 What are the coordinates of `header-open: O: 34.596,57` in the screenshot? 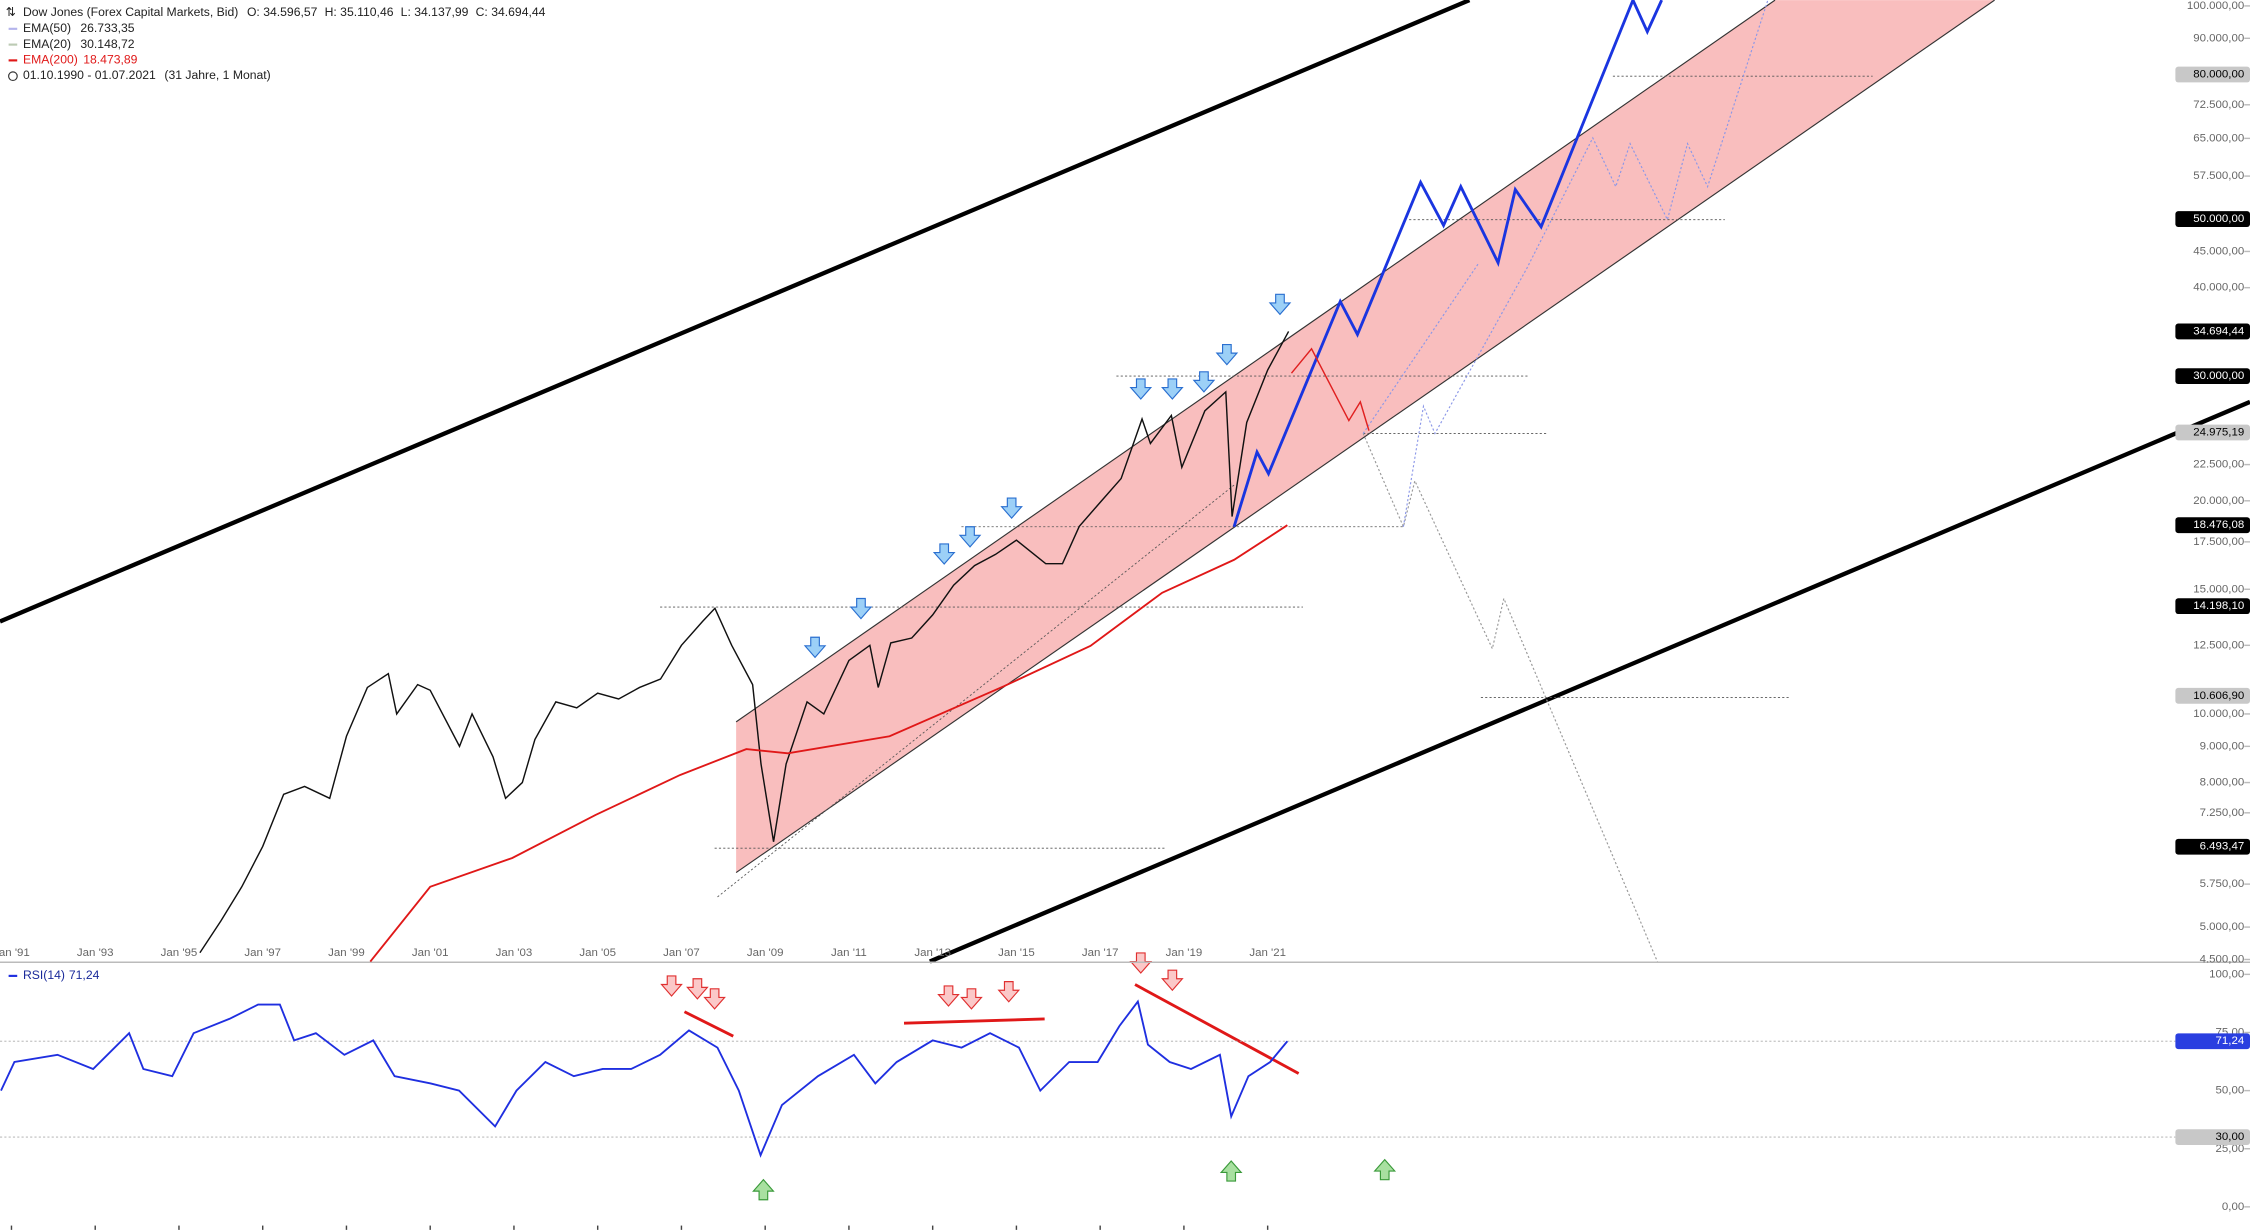 It's located at (282, 12).